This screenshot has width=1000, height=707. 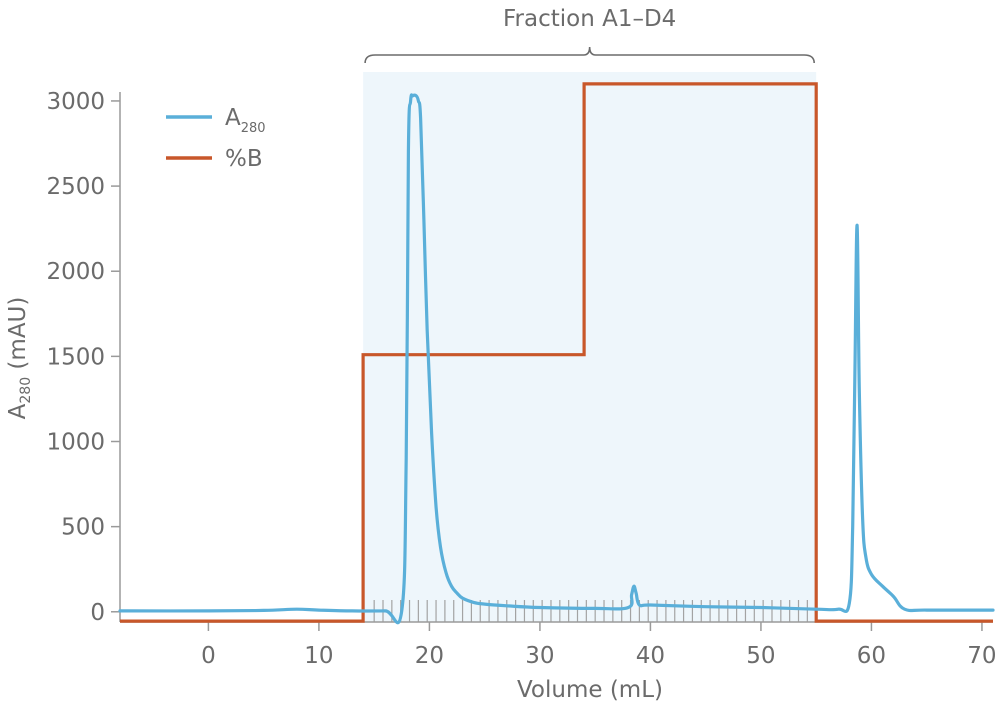 I want to click on y-axis-ticks: 0 500 1000 1500 2000 2500 3000, so click(x=83, y=357).